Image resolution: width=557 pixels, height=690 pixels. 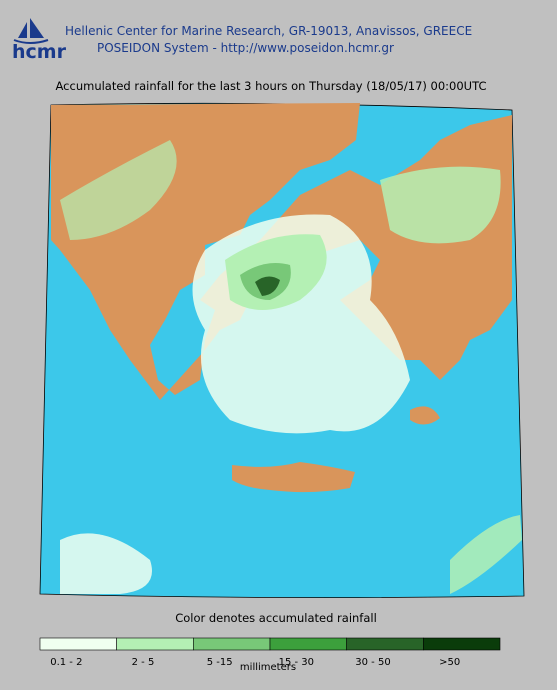 I want to click on legend-label: 15 - 30, so click(x=296, y=662).